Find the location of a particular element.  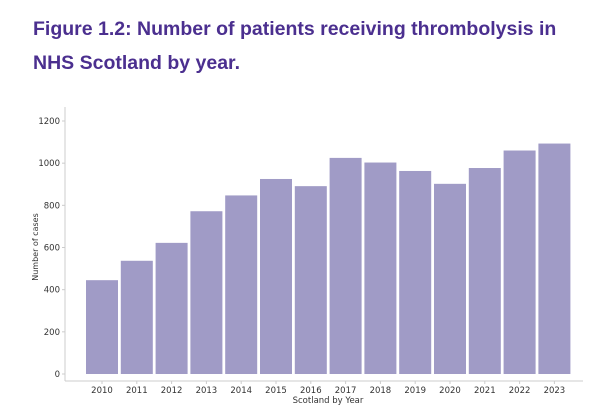

bar-2018 is located at coordinates (380, 268).